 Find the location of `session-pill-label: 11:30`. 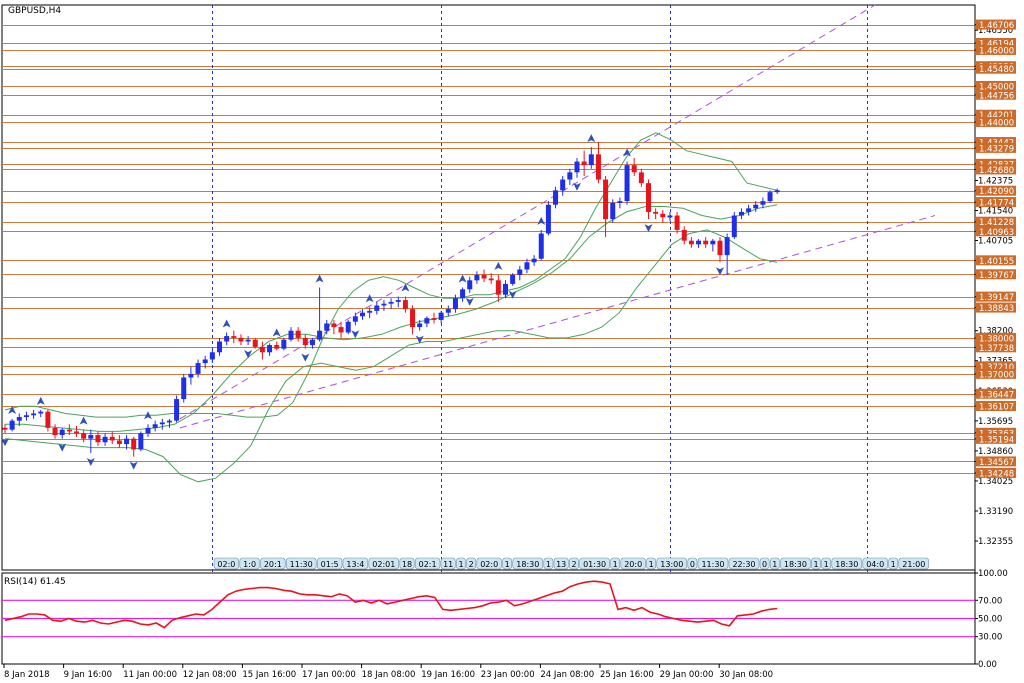

session-pill-label: 11:30 is located at coordinates (712, 564).